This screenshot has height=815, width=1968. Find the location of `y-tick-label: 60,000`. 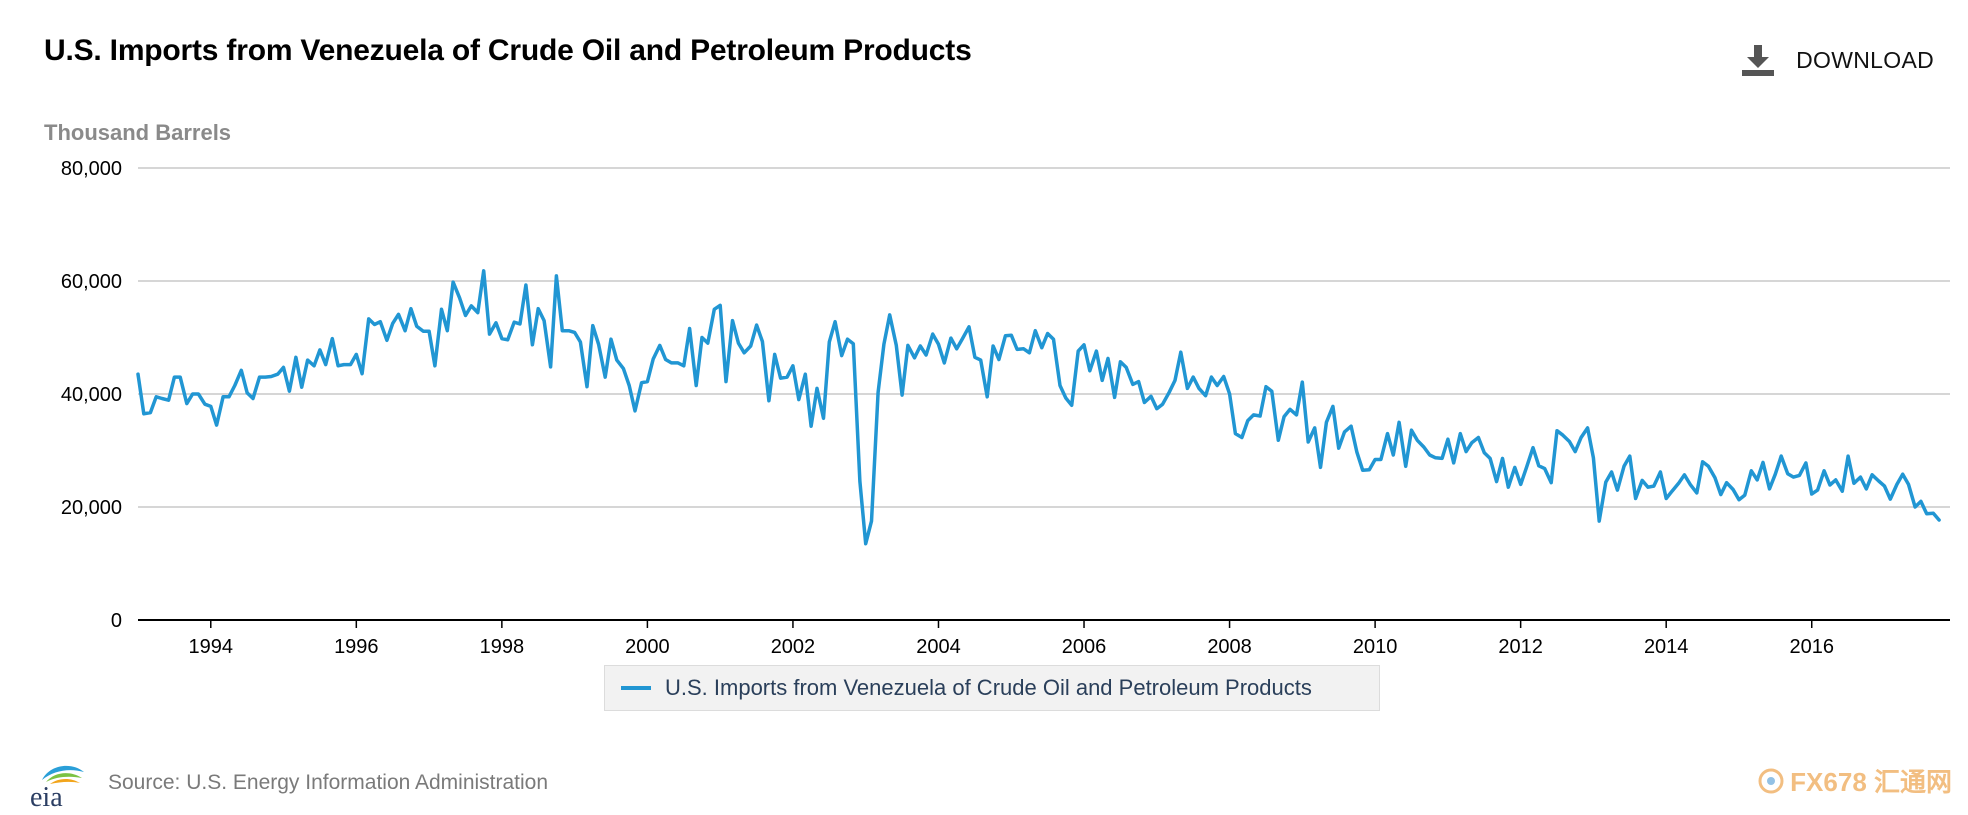

y-tick-label: 60,000 is located at coordinates (91, 282).